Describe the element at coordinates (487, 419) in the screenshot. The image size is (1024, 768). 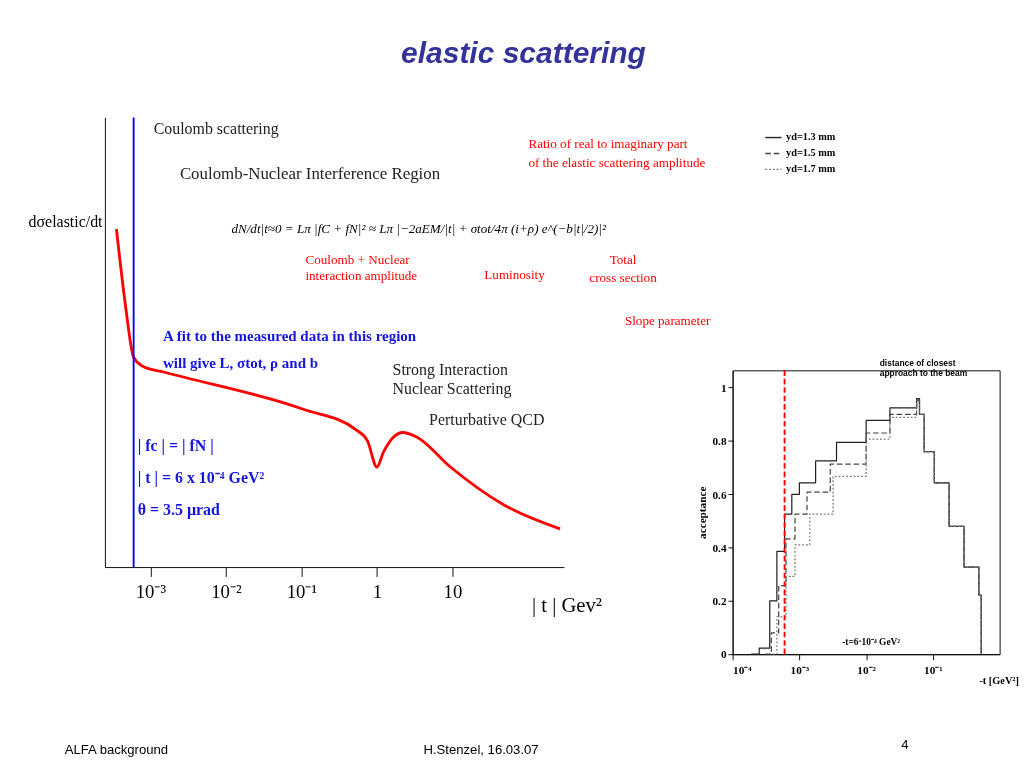
I see `annotation: Perturbative QCD` at that location.